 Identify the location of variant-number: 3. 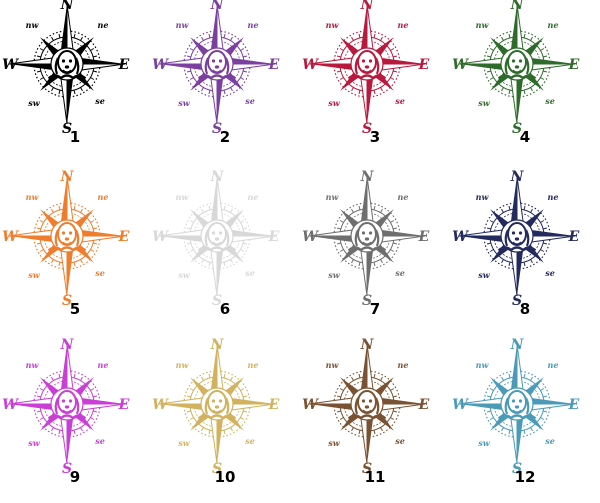
(375, 137).